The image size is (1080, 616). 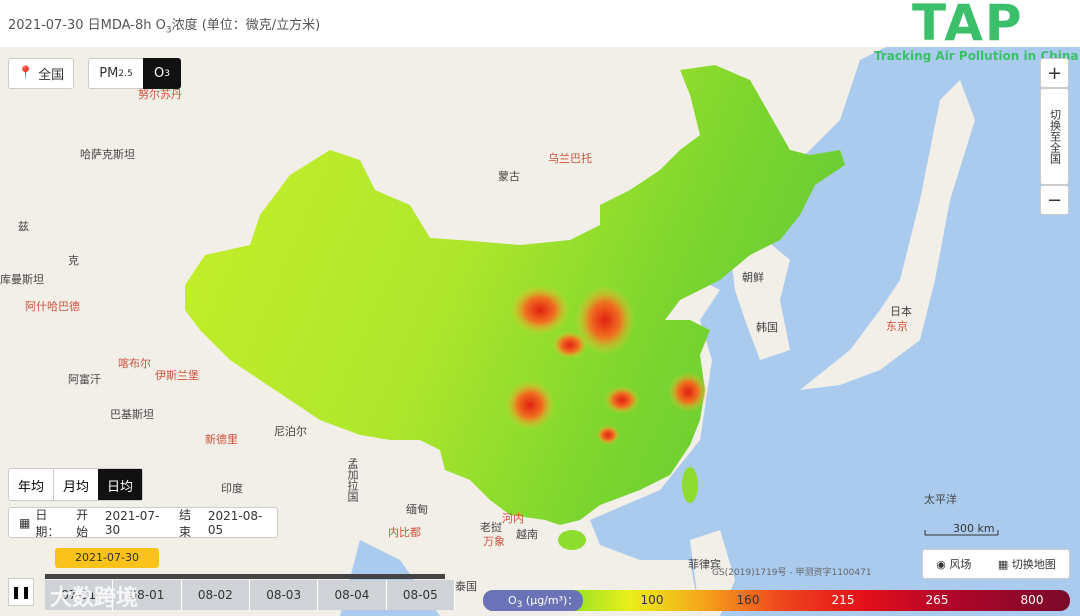 I want to click on timeline-tick: 08-04, so click(x=352, y=595).